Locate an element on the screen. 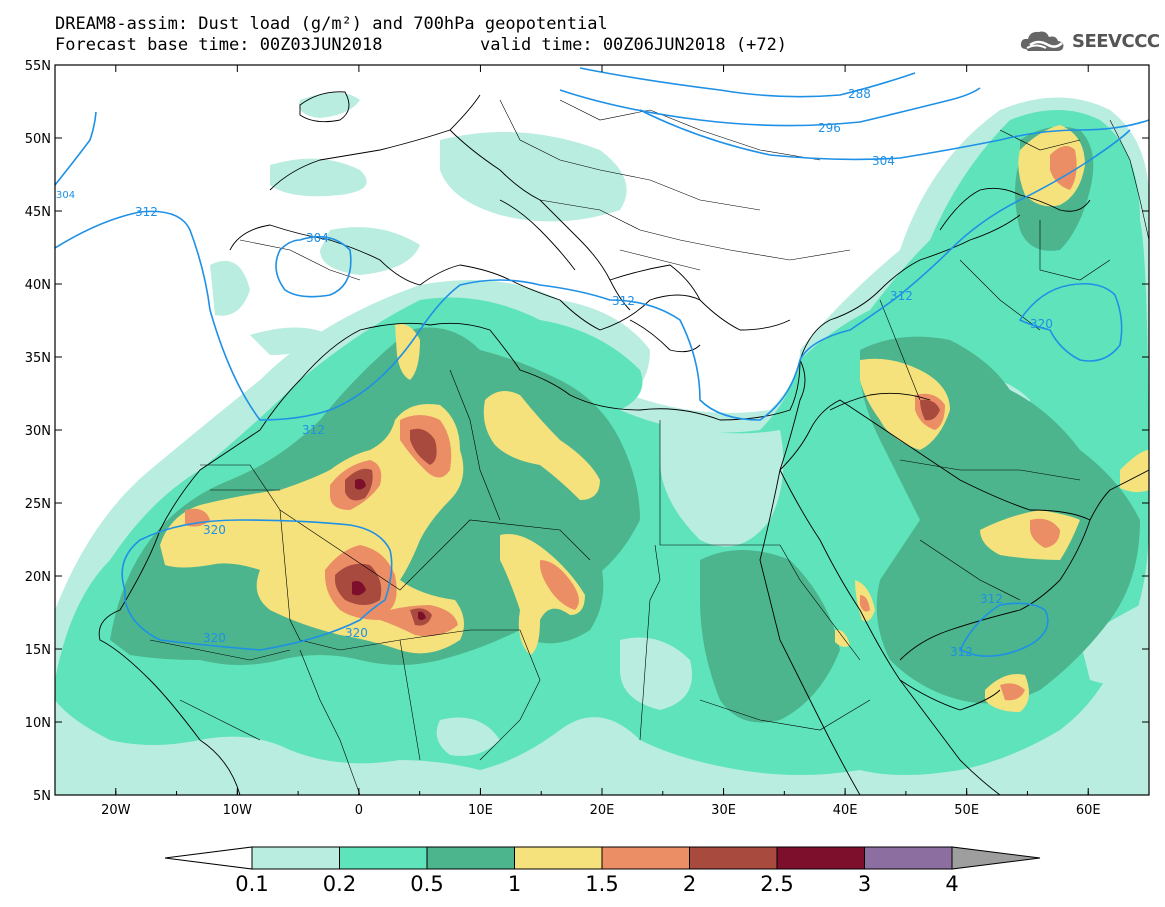  lat-label: 25N is located at coordinates (38, 504).